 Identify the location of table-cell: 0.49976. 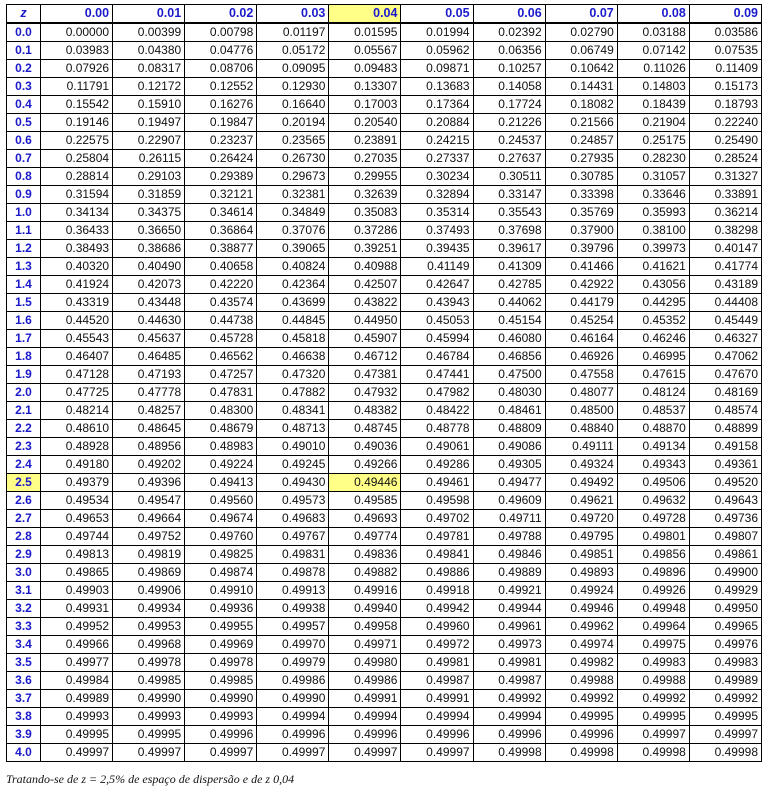
(725, 644).